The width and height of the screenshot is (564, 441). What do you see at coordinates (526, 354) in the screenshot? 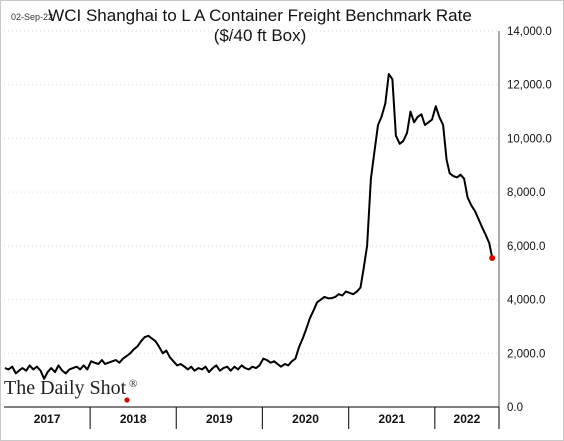
I see `y-tick-label: 2,000.0` at bounding box center [526, 354].